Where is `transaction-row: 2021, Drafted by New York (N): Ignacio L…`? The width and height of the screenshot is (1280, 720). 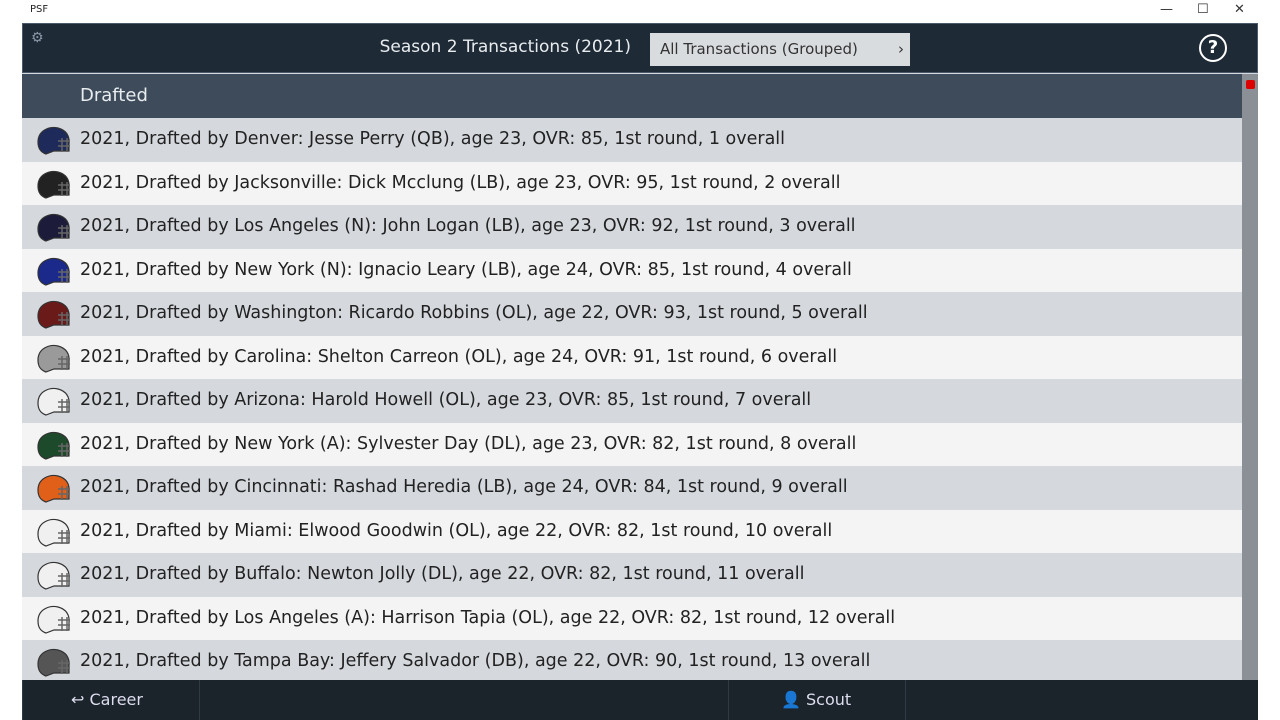 transaction-row: 2021, Drafted by New York (N): Ignacio L… is located at coordinates (632, 270).